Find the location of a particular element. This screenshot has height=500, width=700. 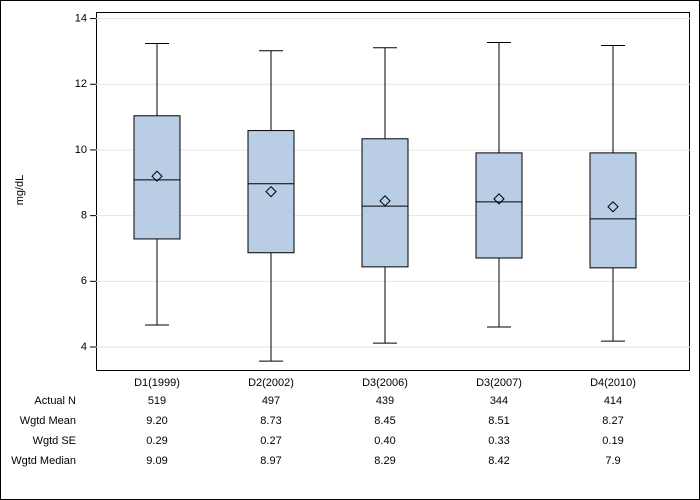

table-cell: 0.19 is located at coordinates (612, 441).